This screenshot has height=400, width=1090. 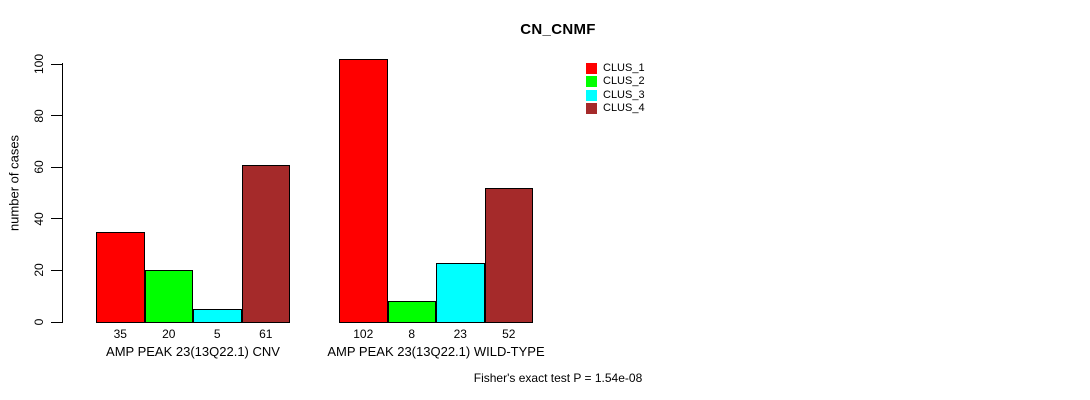 I want to click on y-tick-label-0: 0, so click(x=39, y=322).